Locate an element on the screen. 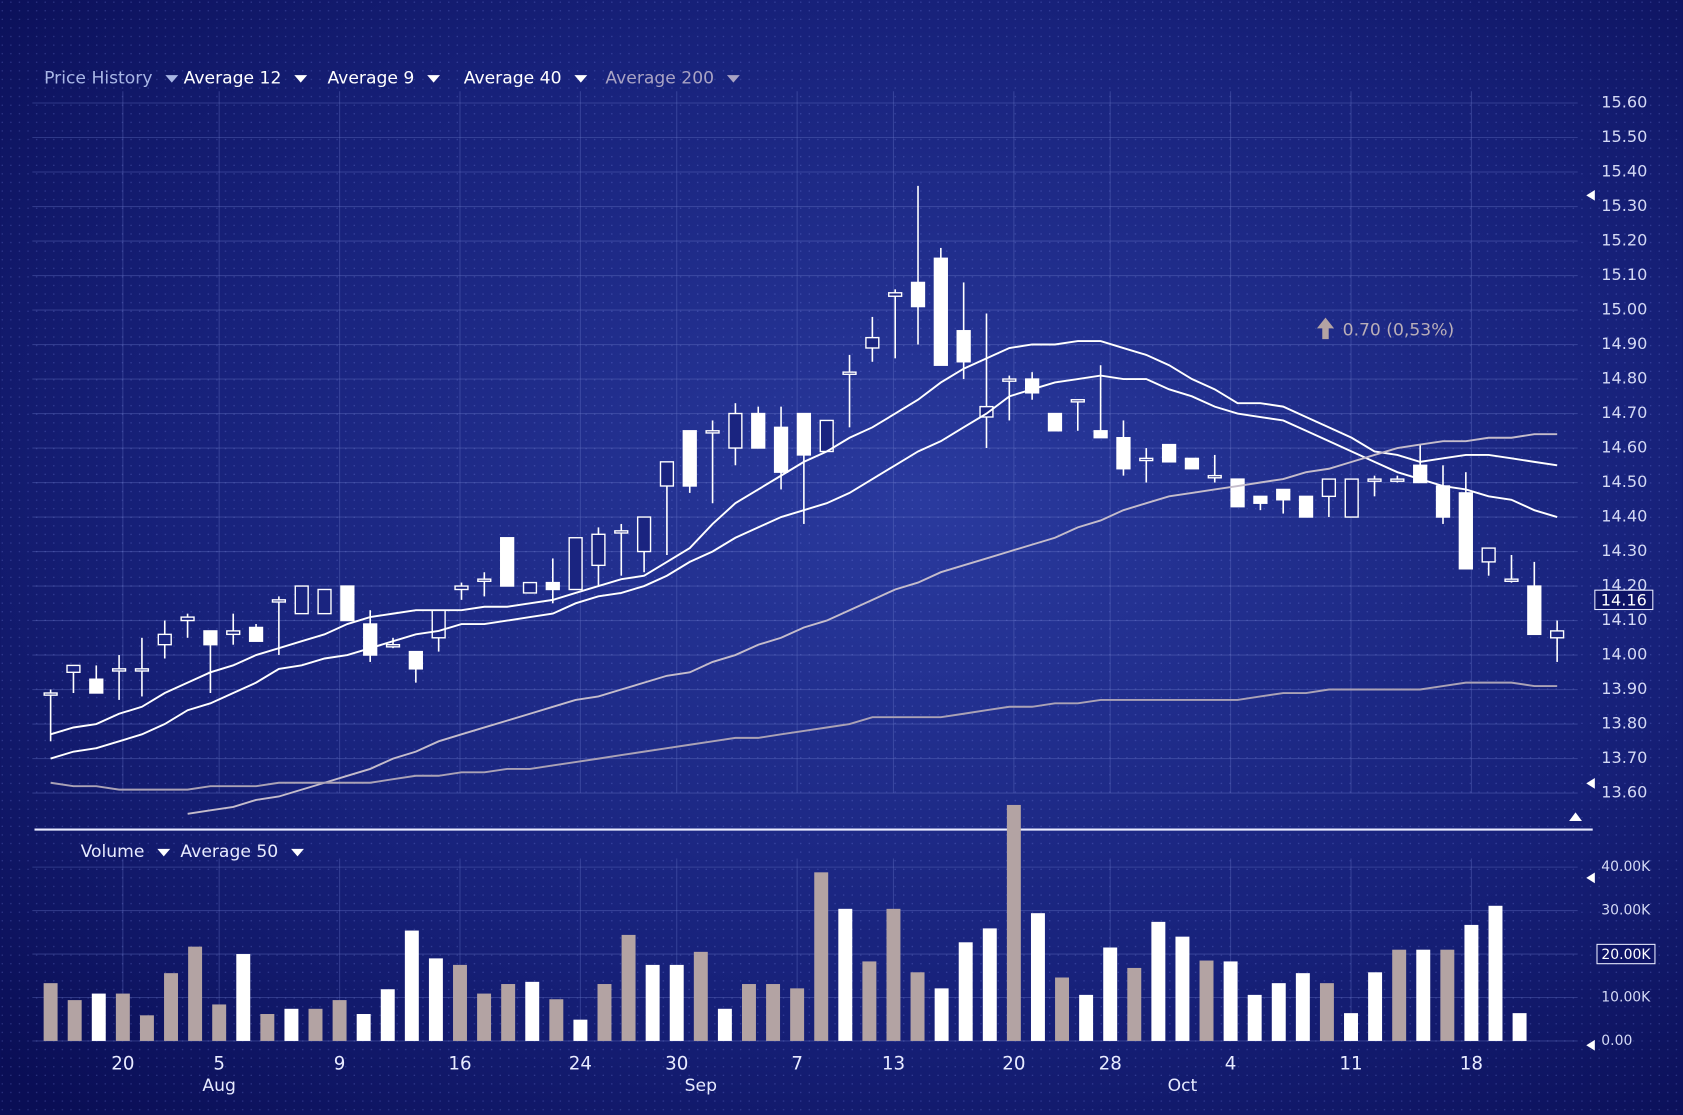 This screenshot has width=1683, height=1115. change-arrow is located at coordinates (1325, 328).